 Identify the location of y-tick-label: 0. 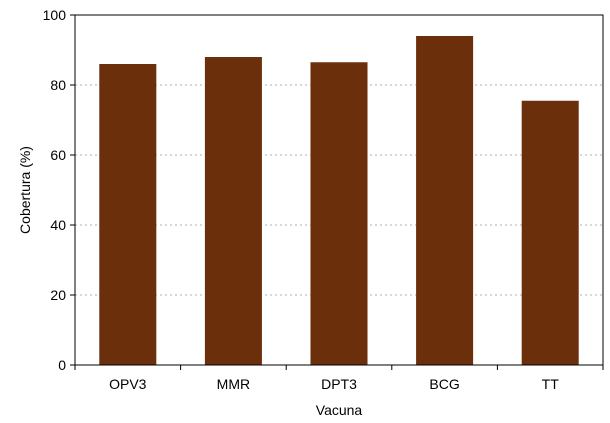
(62, 365).